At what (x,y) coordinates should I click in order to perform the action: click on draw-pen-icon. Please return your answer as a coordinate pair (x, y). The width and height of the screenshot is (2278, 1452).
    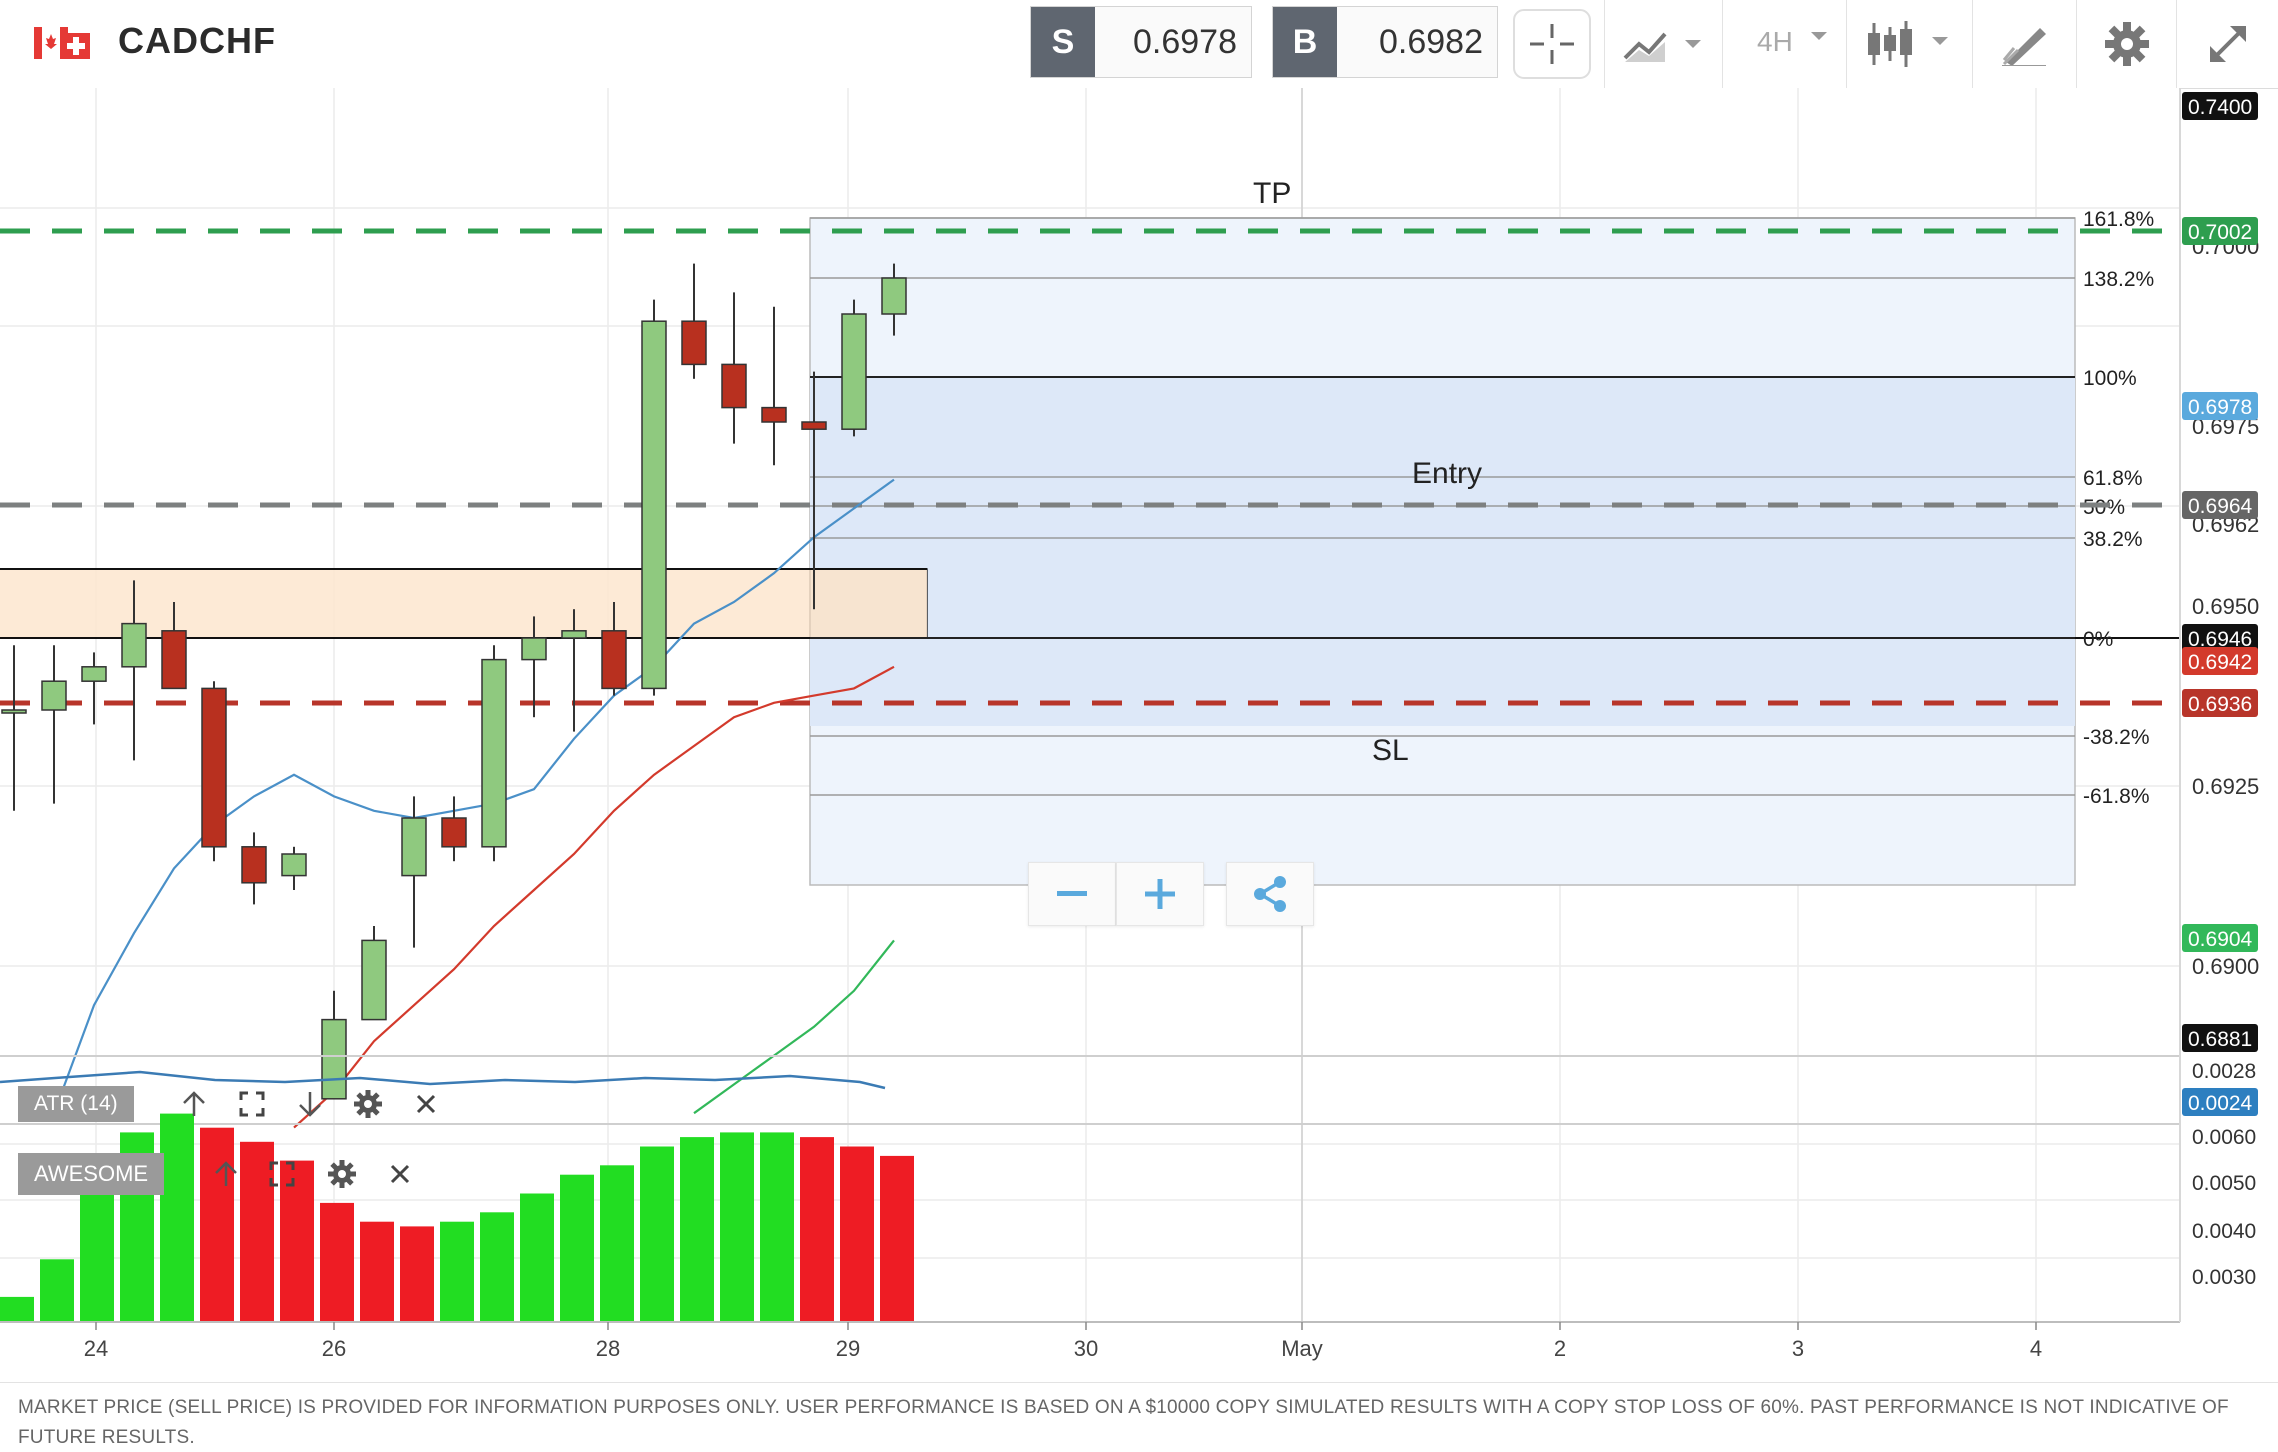
    Looking at the image, I should click on (2023, 47).